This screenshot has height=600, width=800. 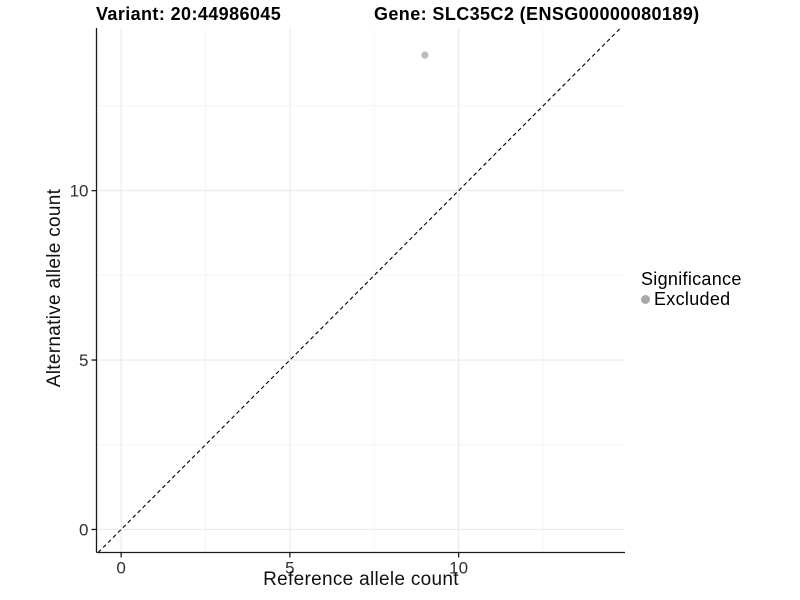 I want to click on legend-title: Significance, so click(x=691, y=279).